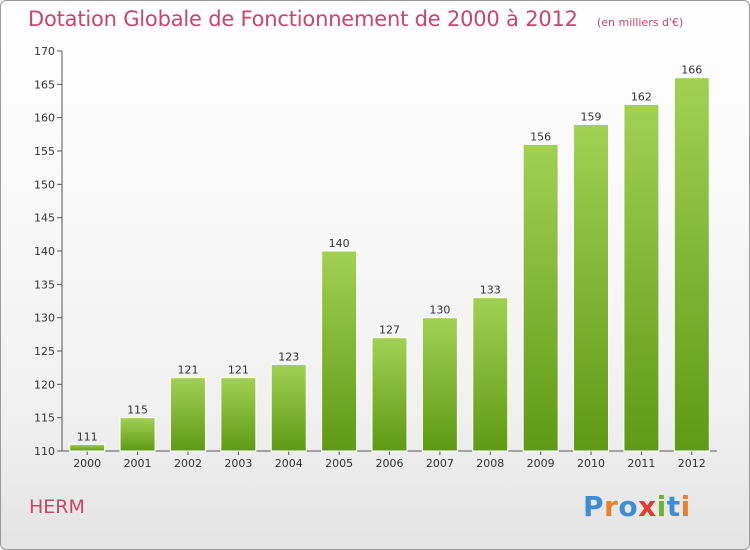 The image size is (750, 550). What do you see at coordinates (490, 374) in the screenshot?
I see `bar-2008` at bounding box center [490, 374].